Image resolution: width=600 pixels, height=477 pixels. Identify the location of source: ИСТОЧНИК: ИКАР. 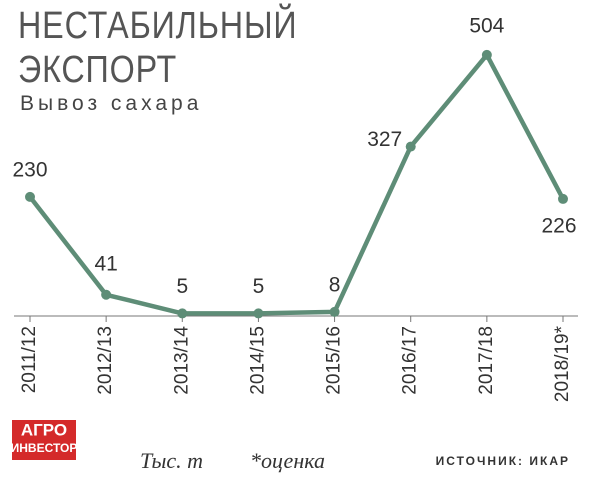
(503, 461).